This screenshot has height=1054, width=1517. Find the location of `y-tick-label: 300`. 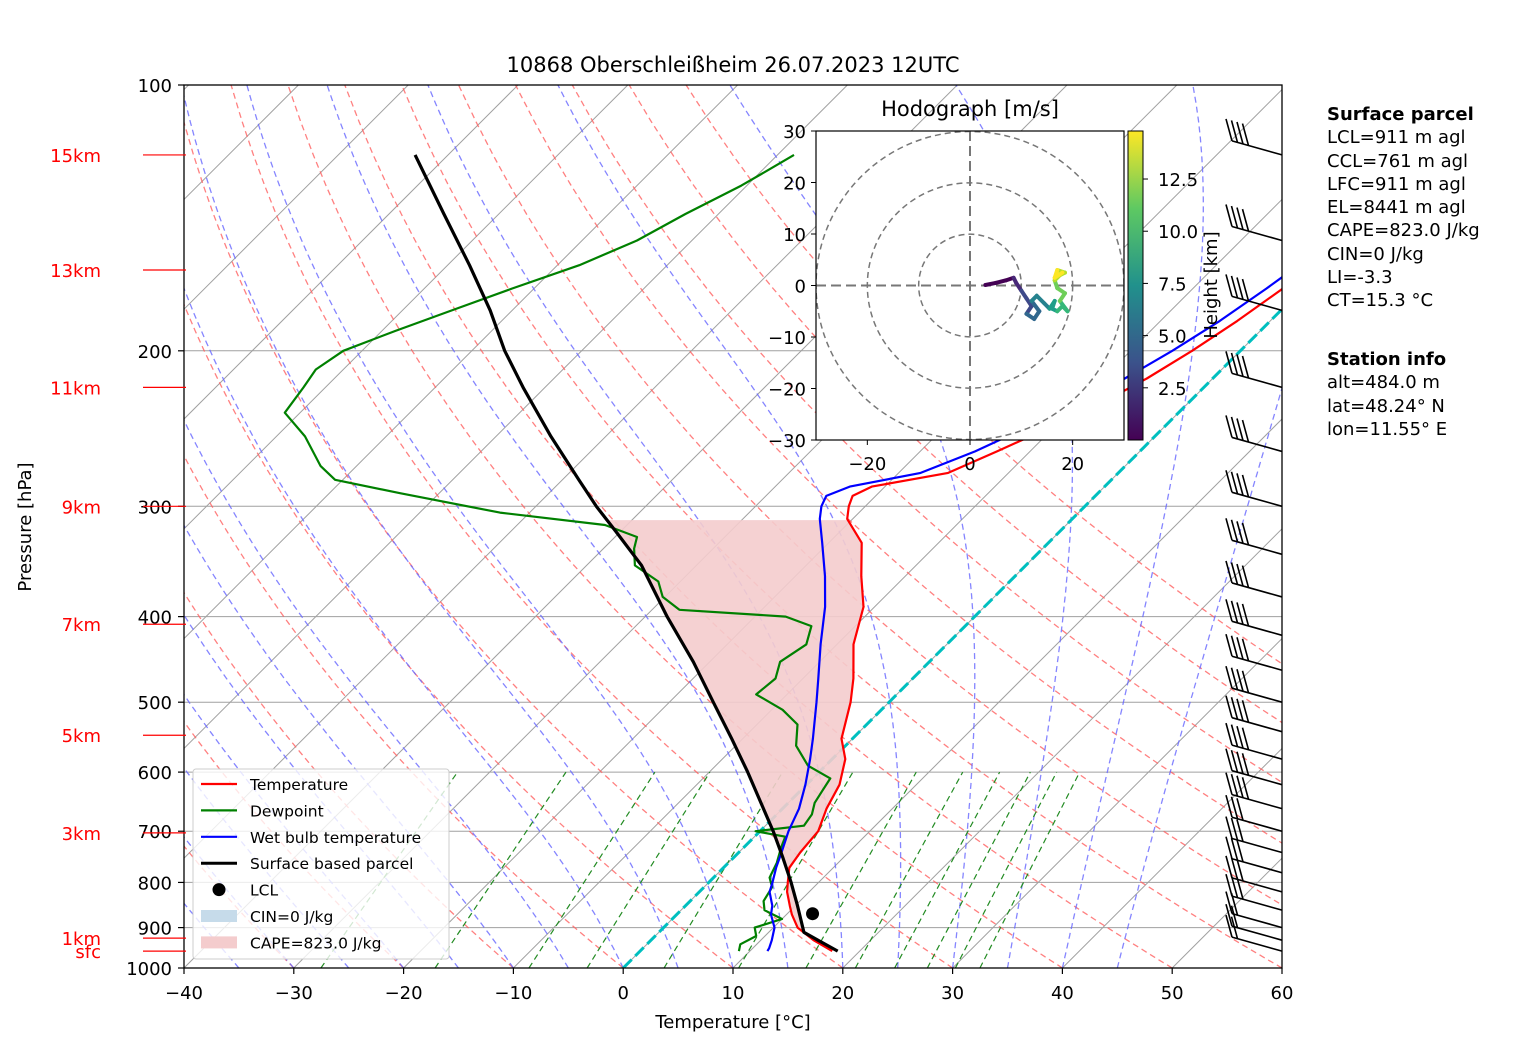

y-tick-label: 300 is located at coordinates (155, 507).